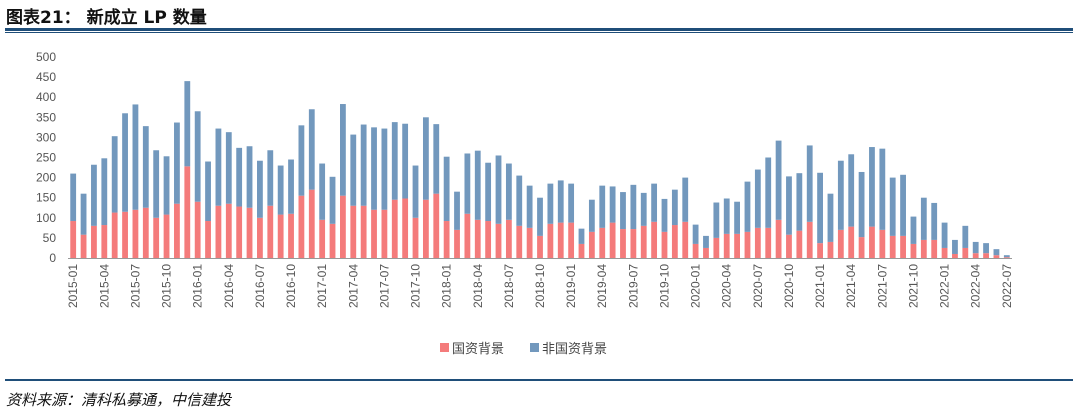  What do you see at coordinates (260, 286) in the screenshot?
I see `x-tick-label: 2016-07` at bounding box center [260, 286].